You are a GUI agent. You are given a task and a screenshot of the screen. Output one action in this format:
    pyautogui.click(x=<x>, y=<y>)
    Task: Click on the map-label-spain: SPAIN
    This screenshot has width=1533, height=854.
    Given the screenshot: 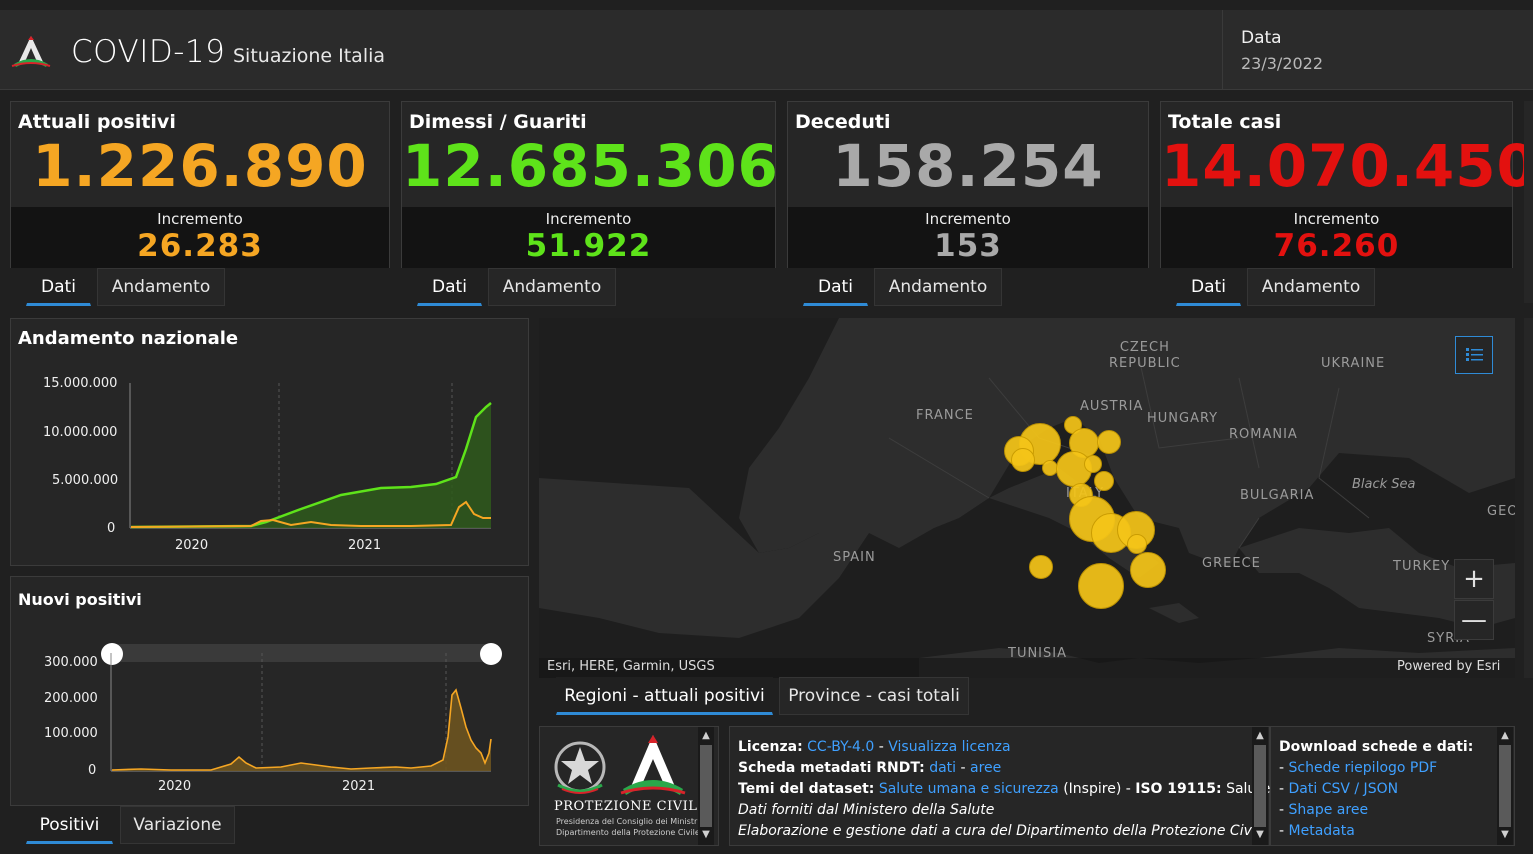 What is the action you would take?
    pyautogui.click(x=854, y=557)
    